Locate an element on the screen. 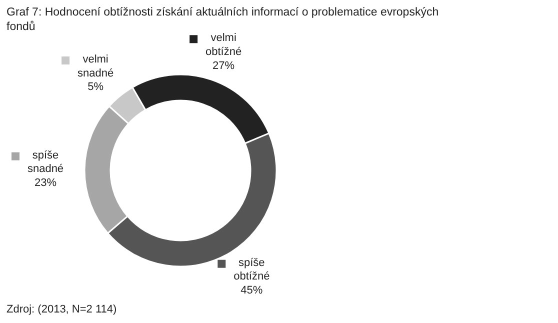  text: Zdroj: (2013, N=2 114) is located at coordinates (61, 310).